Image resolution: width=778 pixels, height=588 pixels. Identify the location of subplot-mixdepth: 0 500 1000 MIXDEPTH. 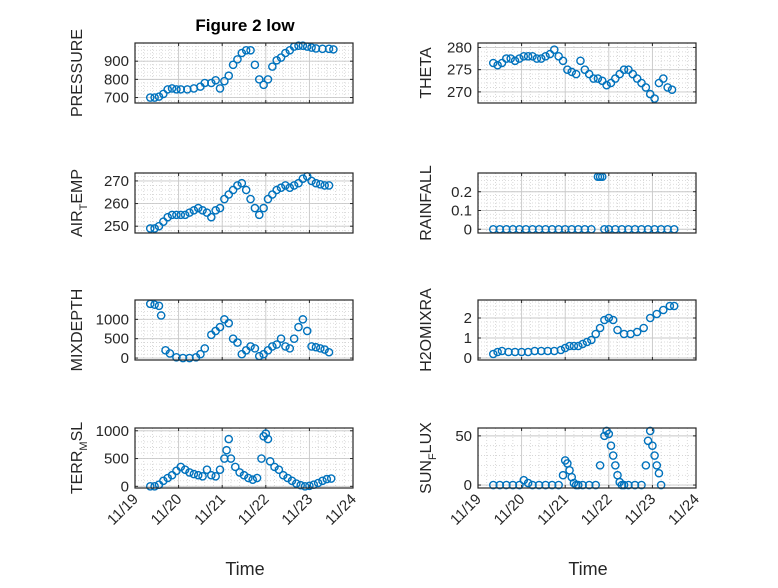
(211, 330).